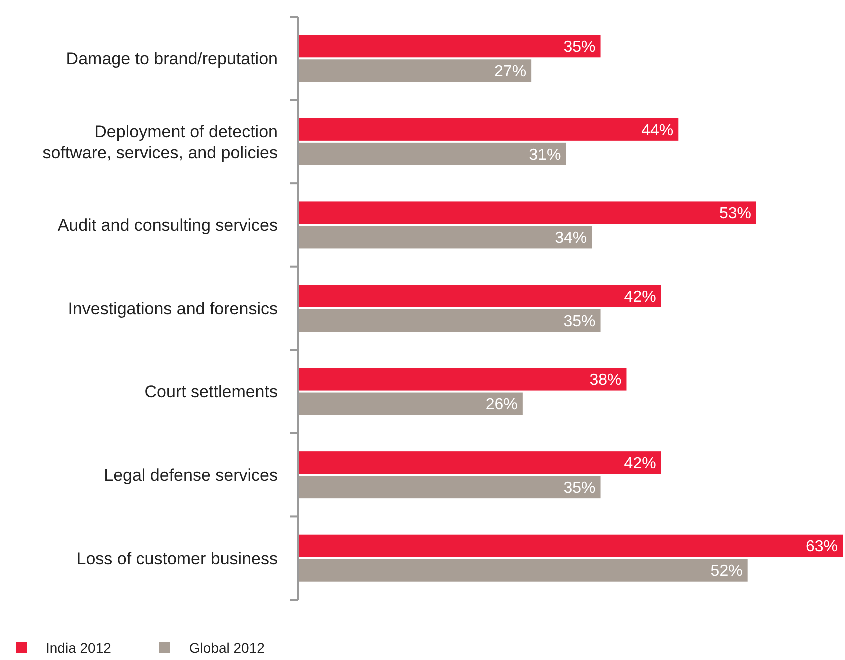 This screenshot has width=845, height=660. I want to click on y-tick-label: Deployment of detection software, services, and policies, so click(160, 142).